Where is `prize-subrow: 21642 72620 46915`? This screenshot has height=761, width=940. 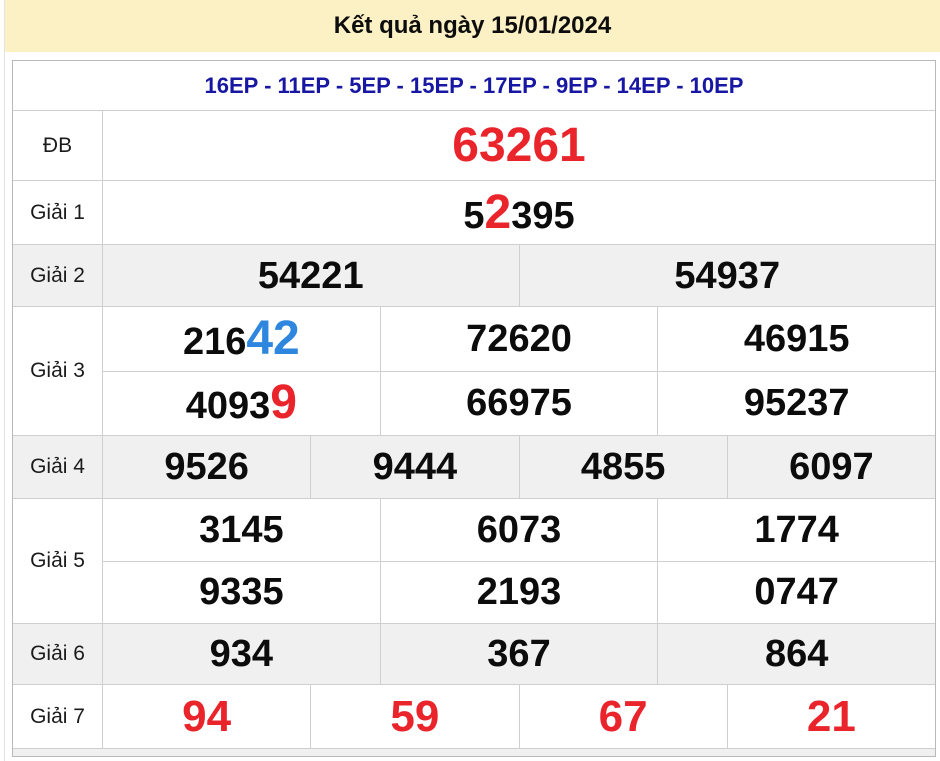 prize-subrow: 21642 72620 46915 is located at coordinates (519, 339).